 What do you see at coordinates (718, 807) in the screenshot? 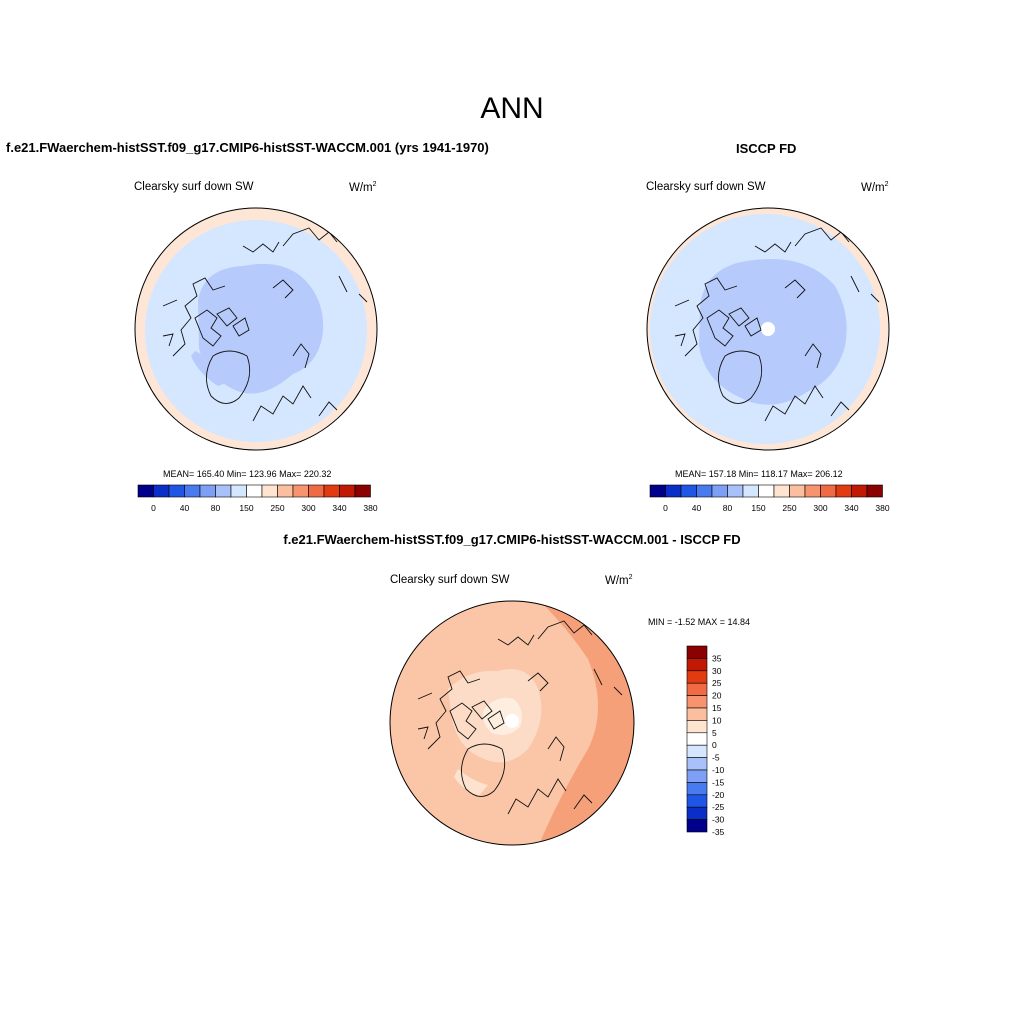
I see `colorbar-tick-label: -25` at bounding box center [718, 807].